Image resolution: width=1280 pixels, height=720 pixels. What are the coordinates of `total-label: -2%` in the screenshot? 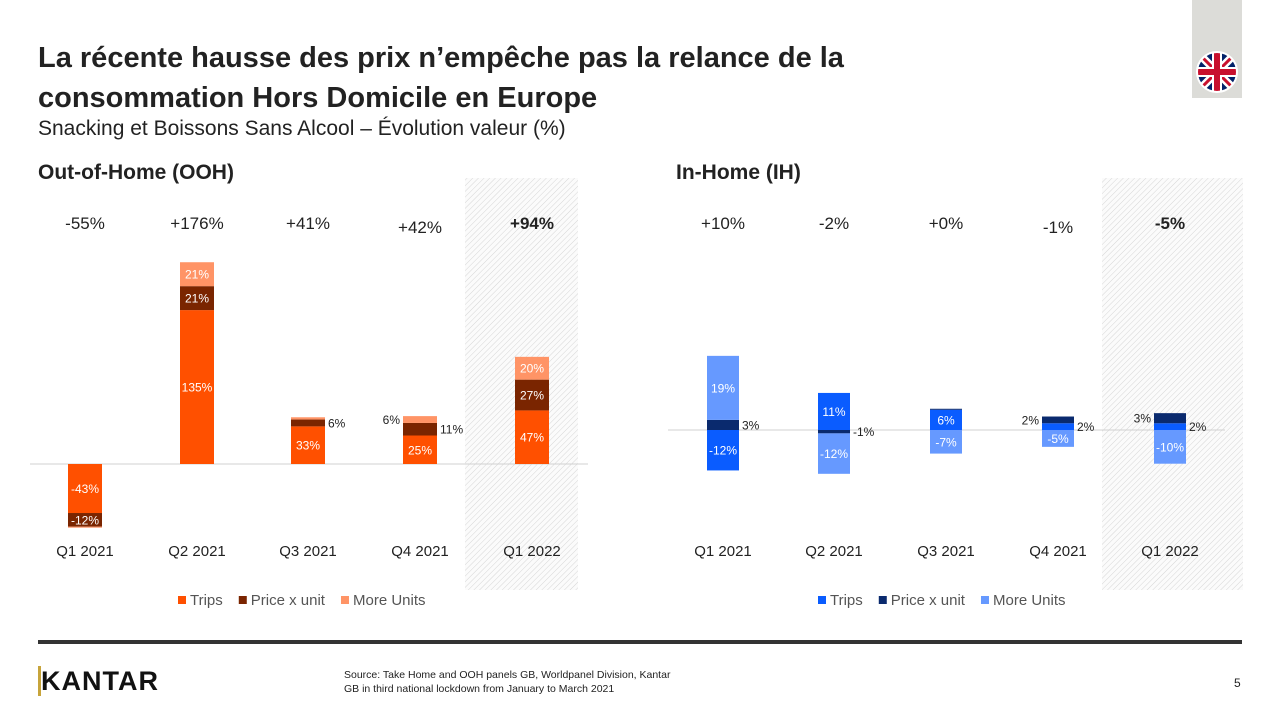 It's located at (834, 223).